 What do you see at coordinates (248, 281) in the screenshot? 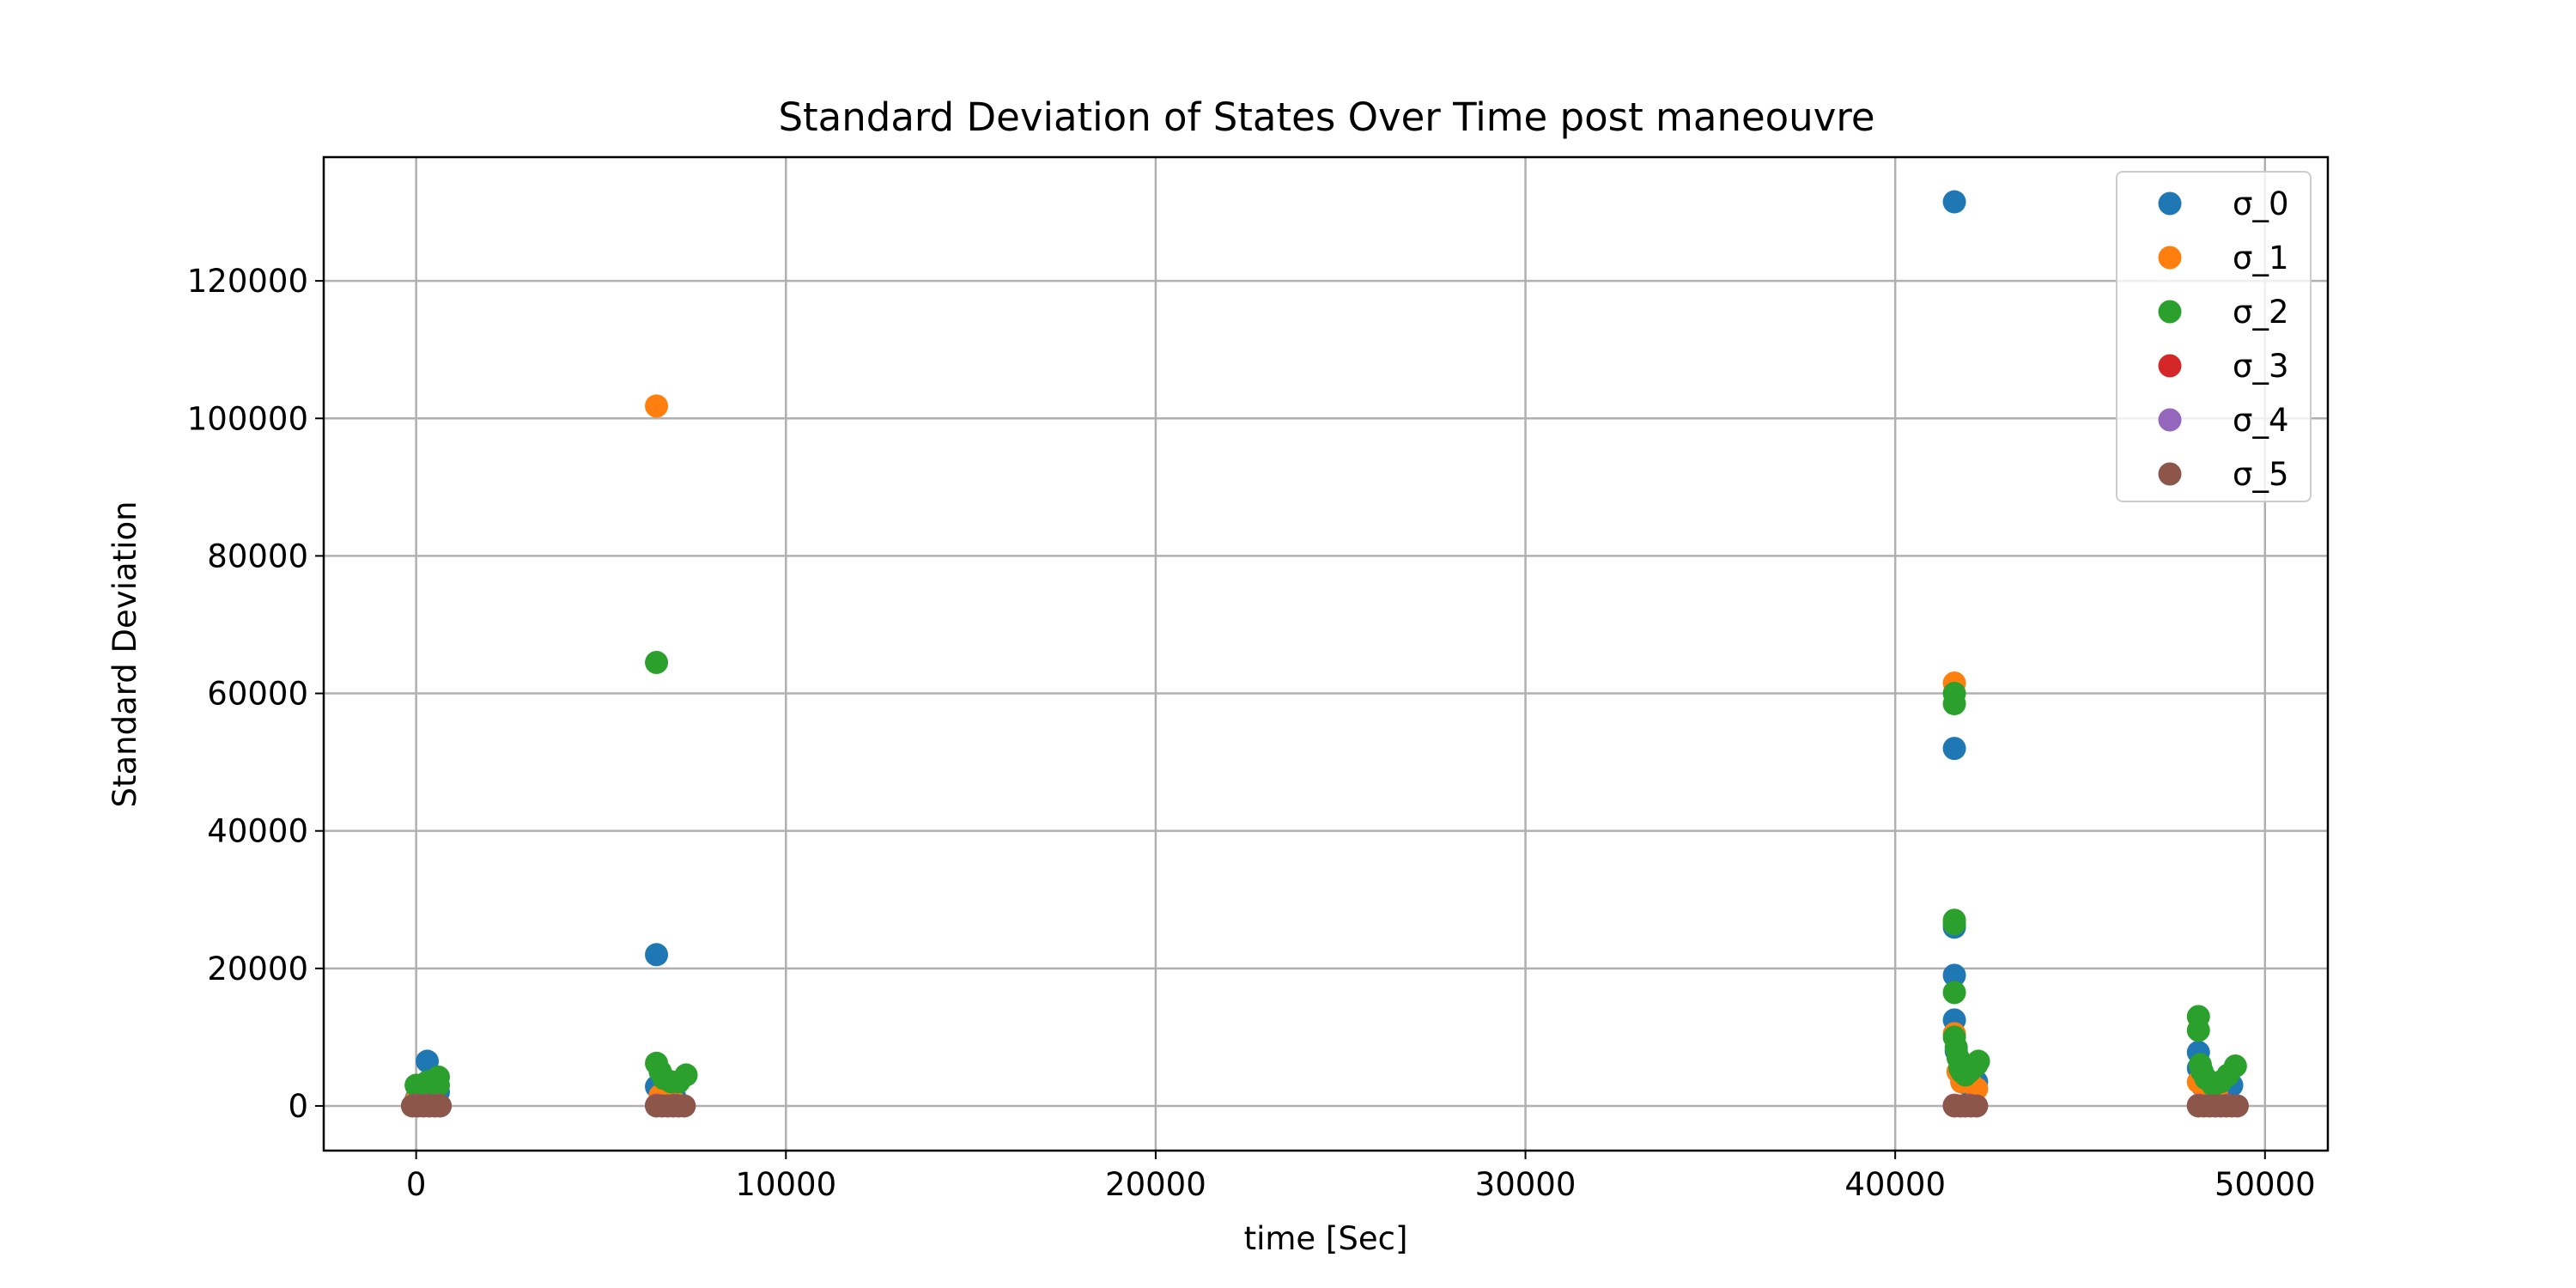
I see `y-tick-label: 120000` at bounding box center [248, 281].